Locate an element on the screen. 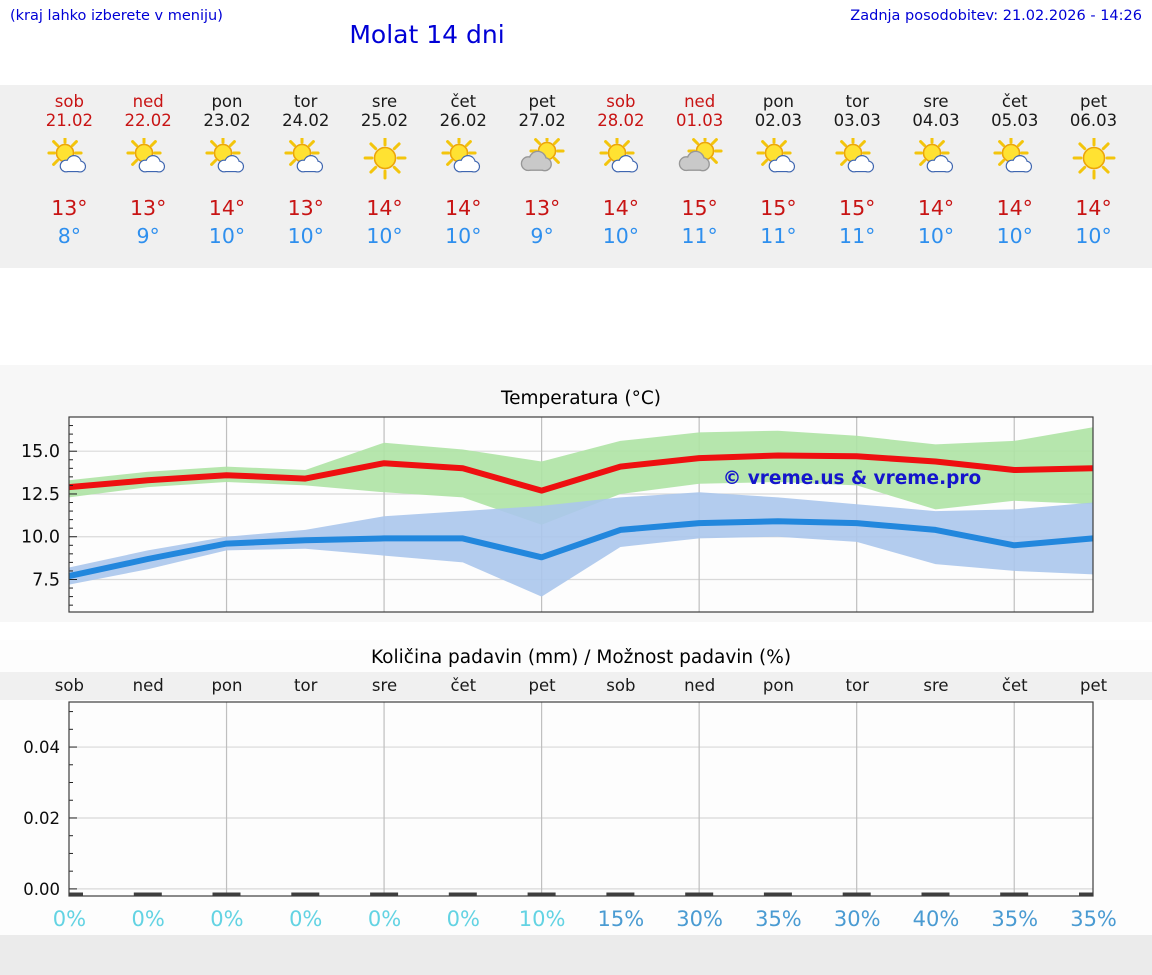  svg-text: 15.0 is located at coordinates (40, 452).